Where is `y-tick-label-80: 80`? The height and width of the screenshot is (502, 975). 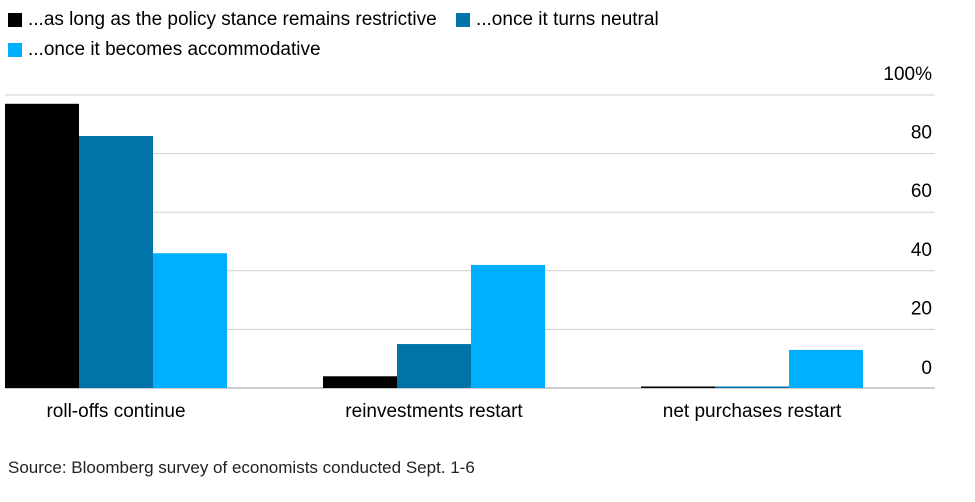 y-tick-label-80: 80 is located at coordinates (921, 133).